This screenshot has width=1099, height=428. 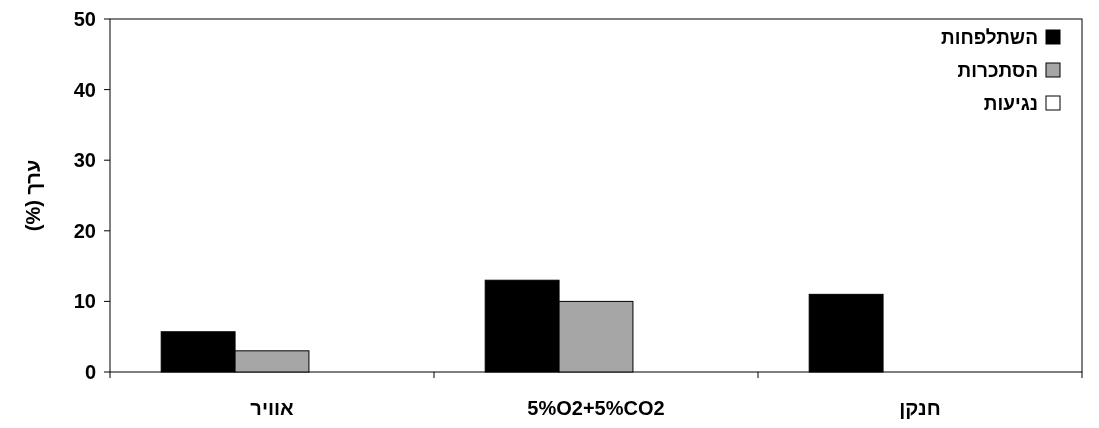 I want to click on y-axis-title: ערך (%), so click(x=33, y=195).